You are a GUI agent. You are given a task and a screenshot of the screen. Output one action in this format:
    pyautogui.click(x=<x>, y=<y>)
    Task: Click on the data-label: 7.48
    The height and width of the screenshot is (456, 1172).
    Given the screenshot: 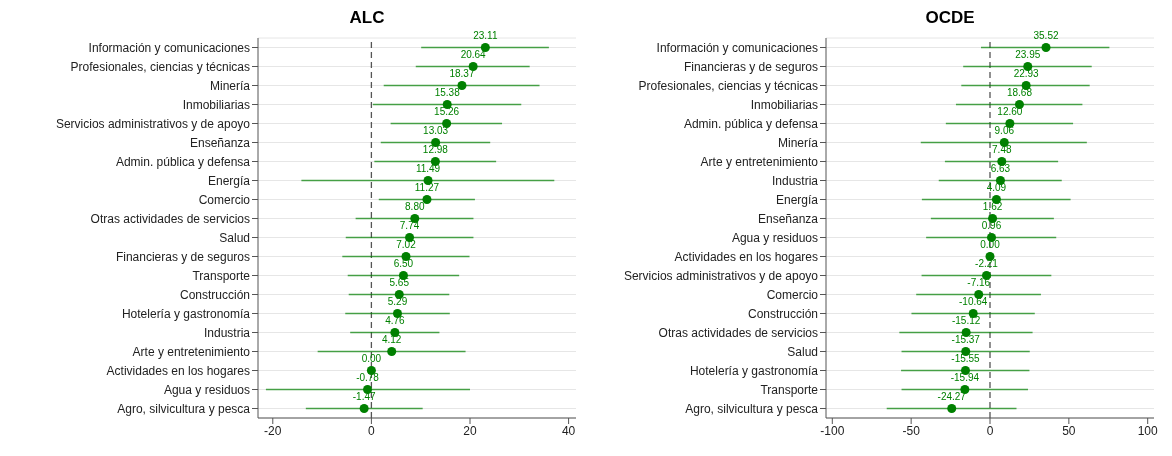 What is the action you would take?
    pyautogui.click(x=1002, y=149)
    